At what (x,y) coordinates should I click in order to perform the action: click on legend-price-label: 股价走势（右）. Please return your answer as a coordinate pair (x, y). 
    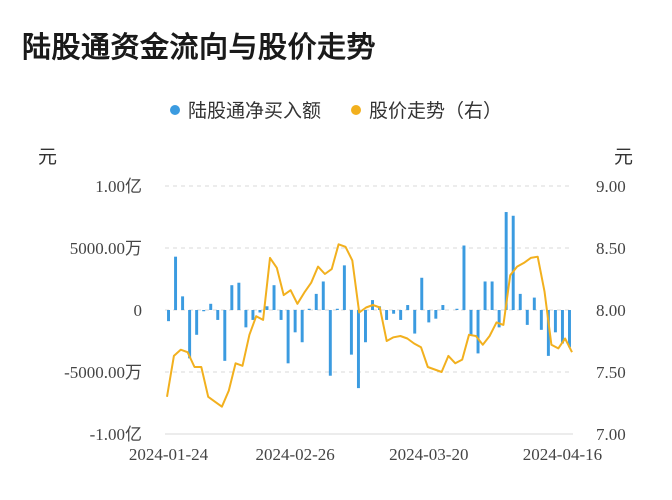
    Looking at the image, I should click on (436, 111).